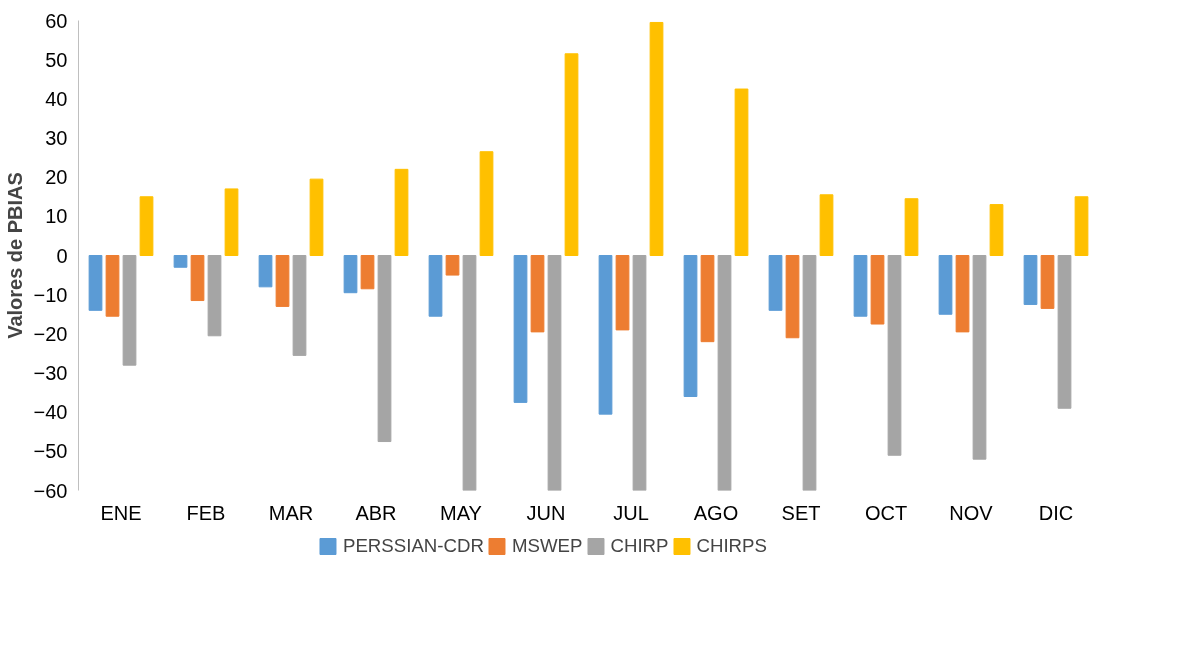 Image resolution: width=1202 pixels, height=668 pixels. Describe the element at coordinates (56, 177) in the screenshot. I see `y-tick-label: 20` at that location.